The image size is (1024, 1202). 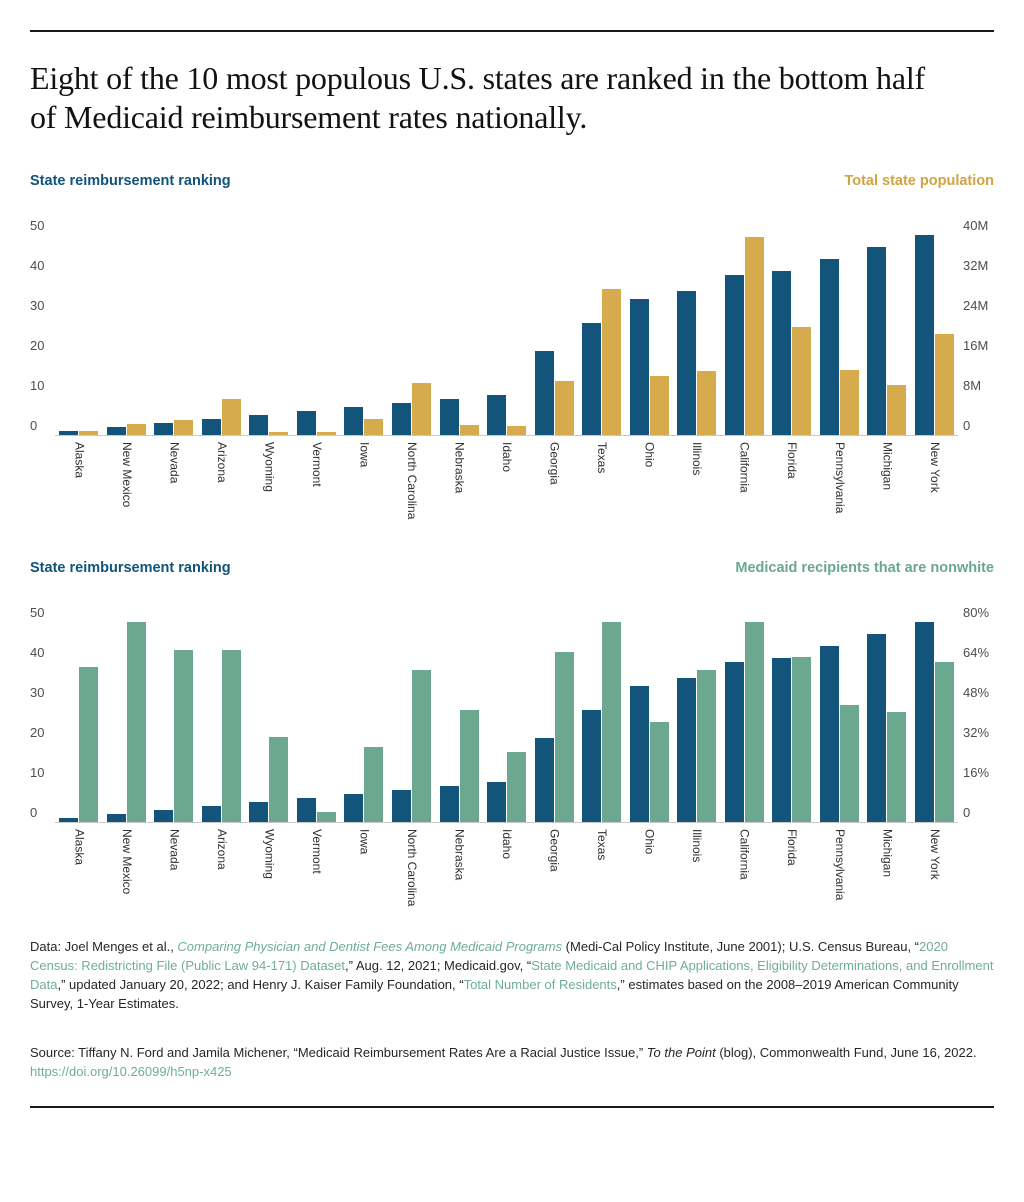 I want to click on bar-total-state-population-north-carolina, so click(x=421, y=408).